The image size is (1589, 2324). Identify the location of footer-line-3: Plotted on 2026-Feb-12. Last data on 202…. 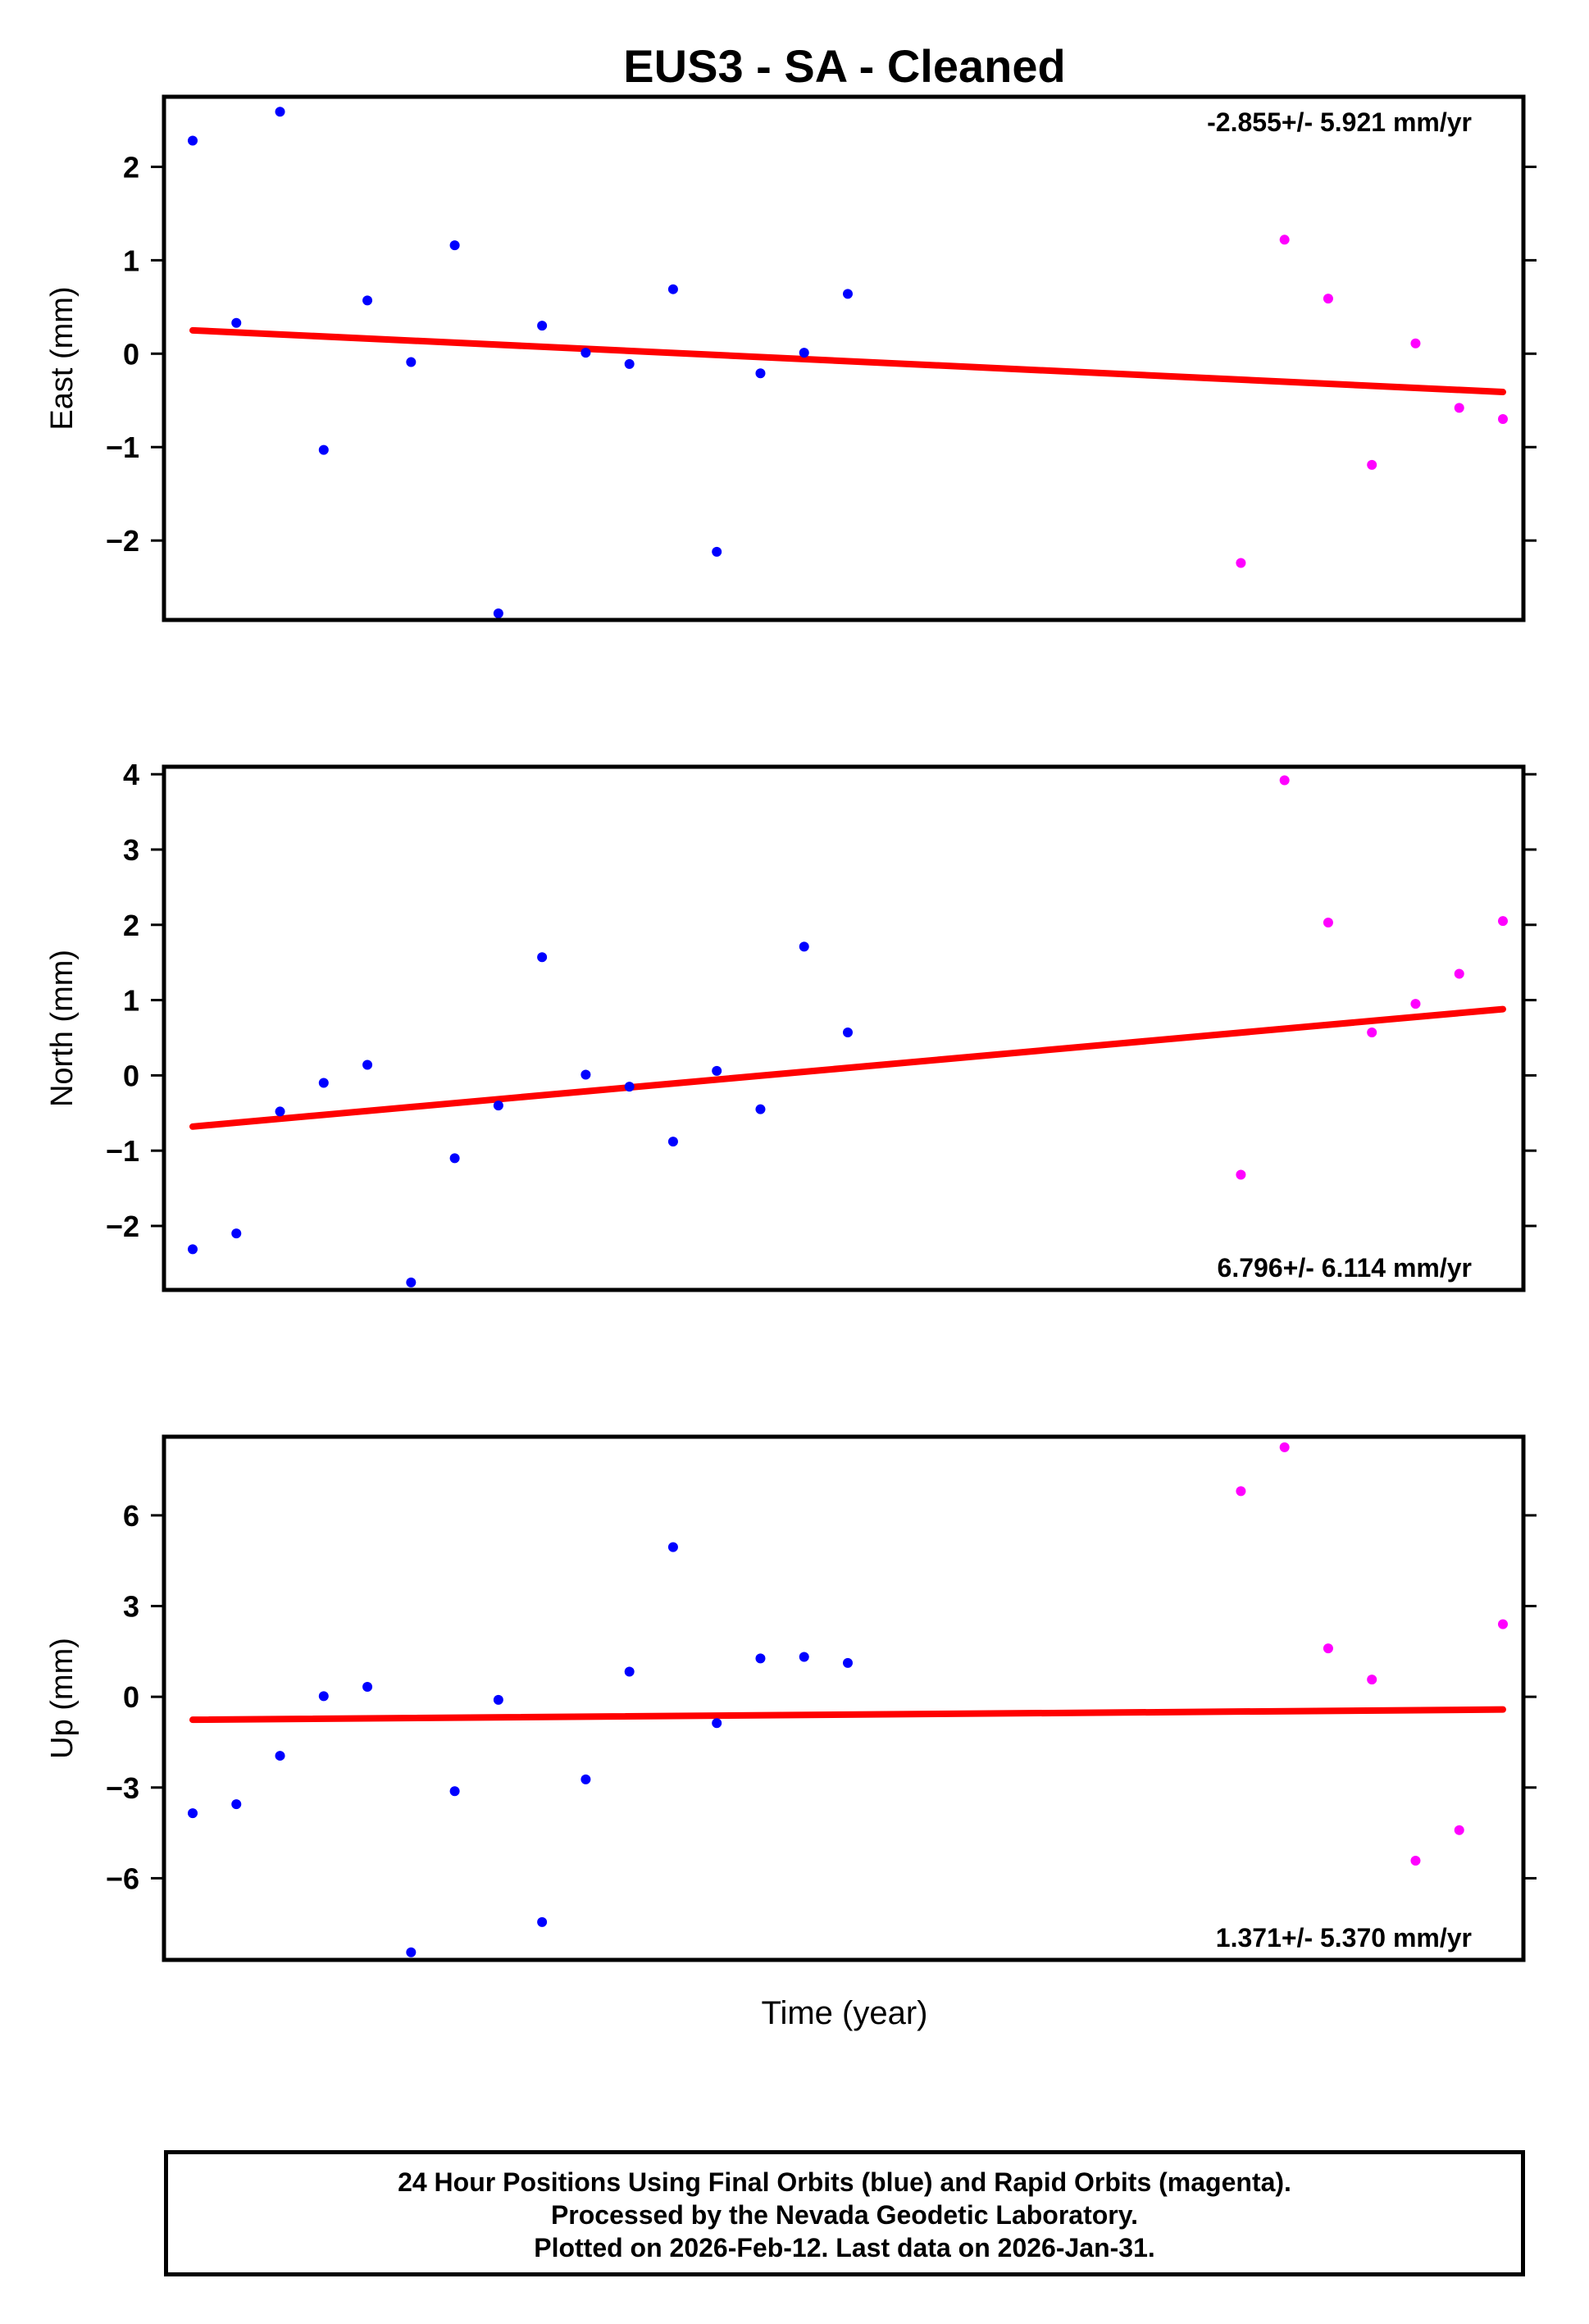
(844, 2247).